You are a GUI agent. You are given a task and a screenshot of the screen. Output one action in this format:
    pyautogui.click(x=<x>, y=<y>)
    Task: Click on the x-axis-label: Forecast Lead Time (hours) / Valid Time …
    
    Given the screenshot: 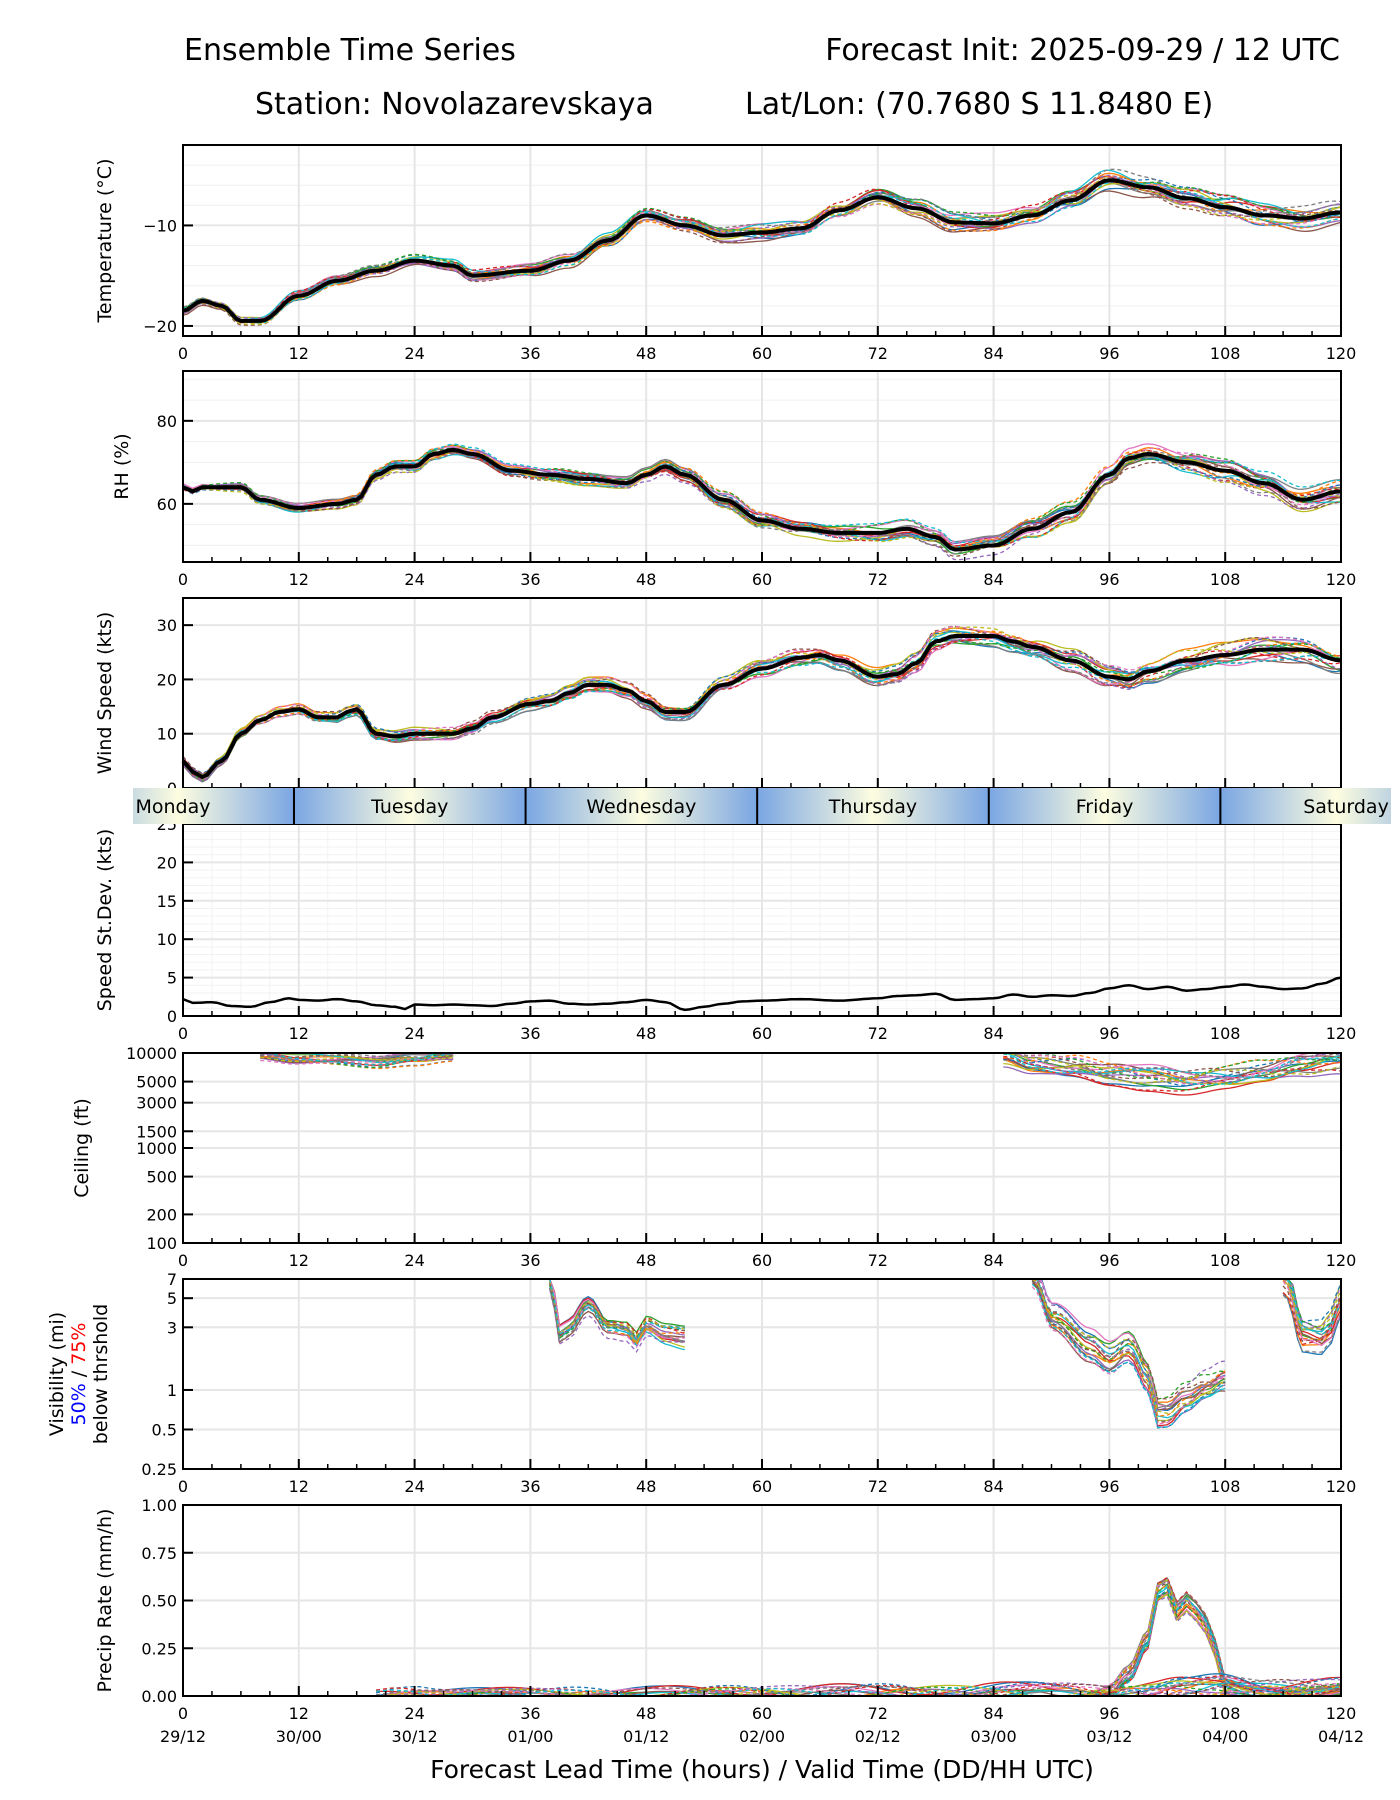 What is the action you would take?
    pyautogui.click(x=762, y=1769)
    